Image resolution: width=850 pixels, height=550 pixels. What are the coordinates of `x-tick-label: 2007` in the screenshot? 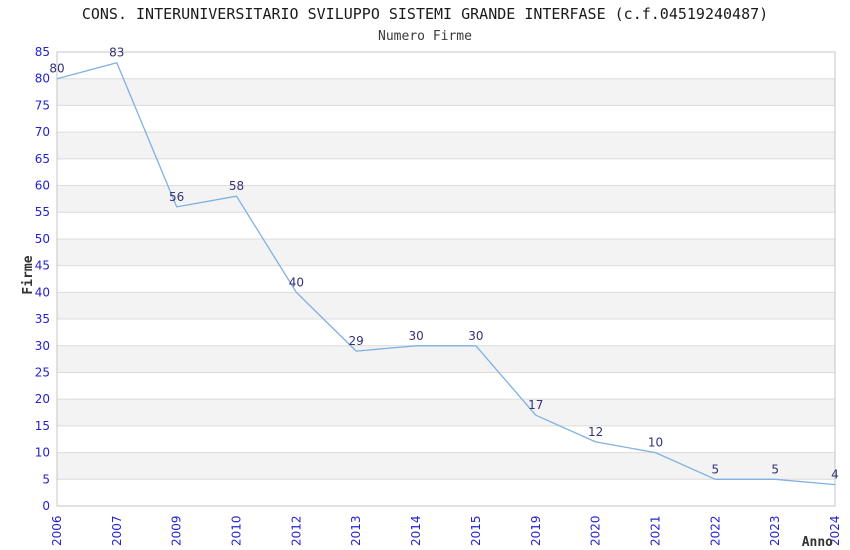 It's located at (117, 530).